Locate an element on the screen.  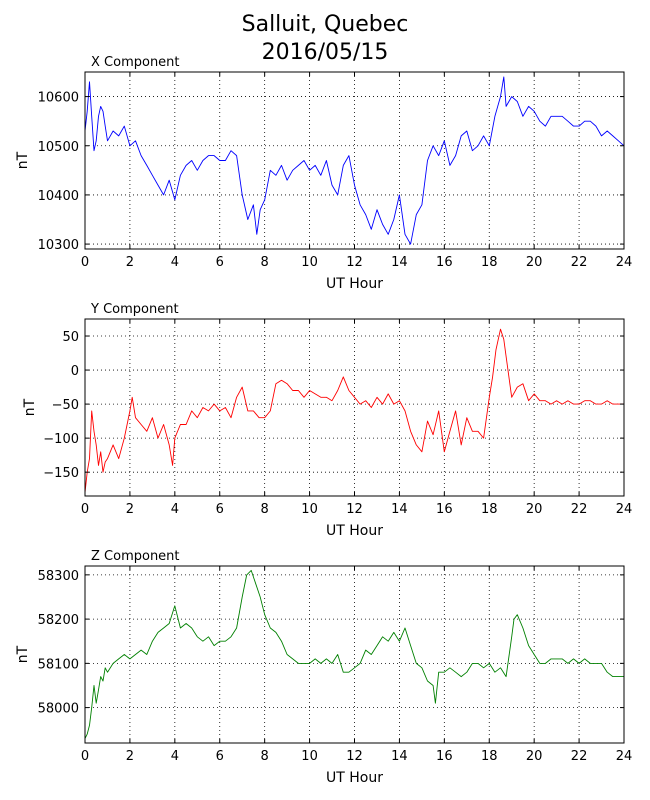
x-tick-label-x: 6 is located at coordinates (220, 262).